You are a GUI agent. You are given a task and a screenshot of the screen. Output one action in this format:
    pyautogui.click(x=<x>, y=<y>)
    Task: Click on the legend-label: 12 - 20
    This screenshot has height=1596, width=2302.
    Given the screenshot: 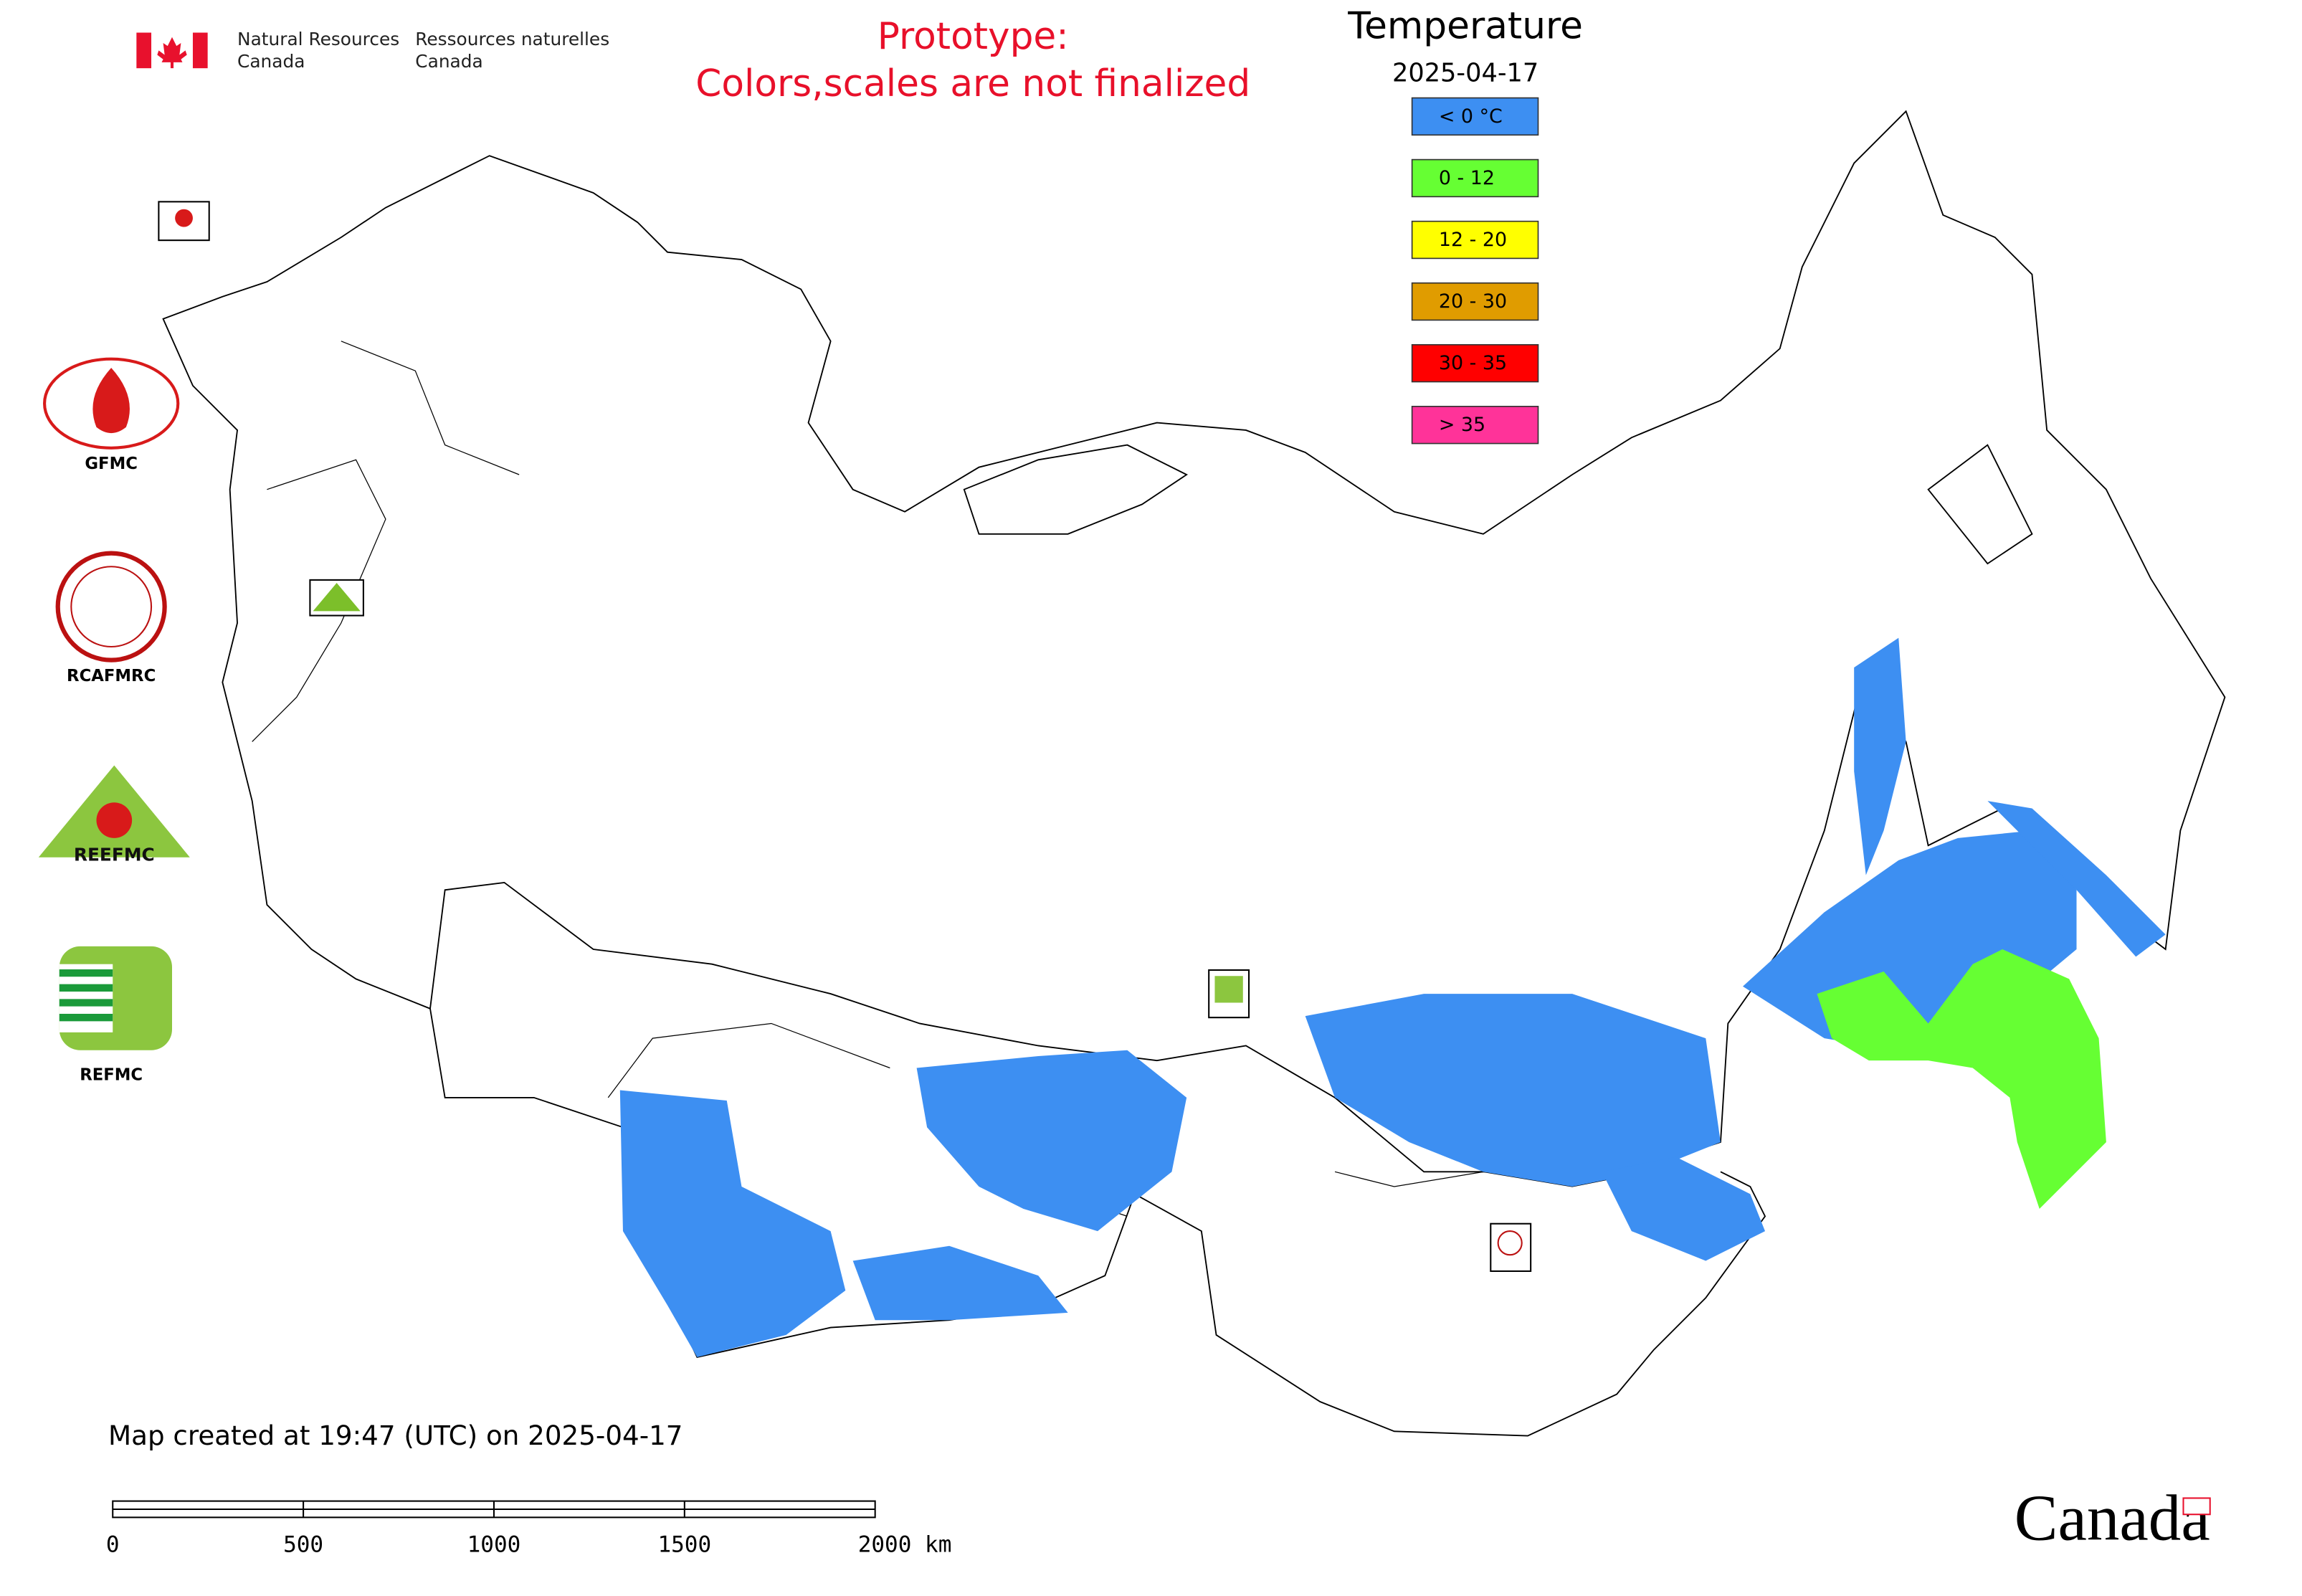 What is the action you would take?
    pyautogui.click(x=1473, y=240)
    